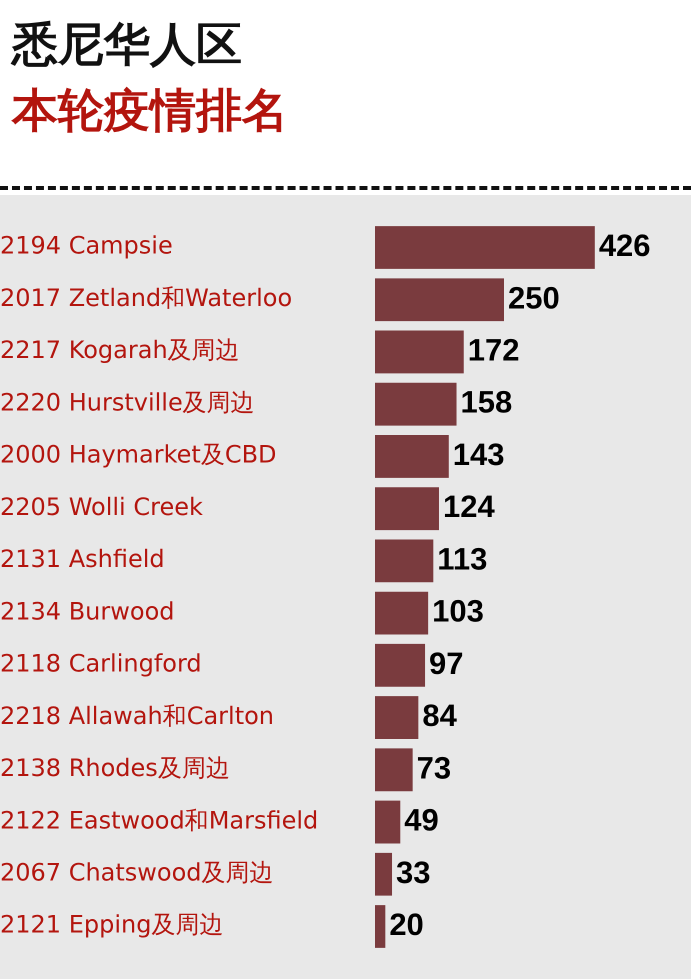 This screenshot has height=979, width=691. What do you see at coordinates (127, 402) in the screenshot?
I see `y-tick-label: 2220 Hurstville及周边` at bounding box center [127, 402].